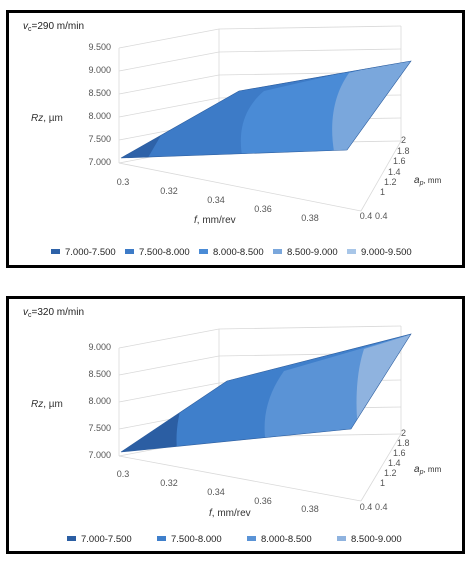 The image size is (474, 566). I want to click on y-tick: 9.500, so click(99, 47).